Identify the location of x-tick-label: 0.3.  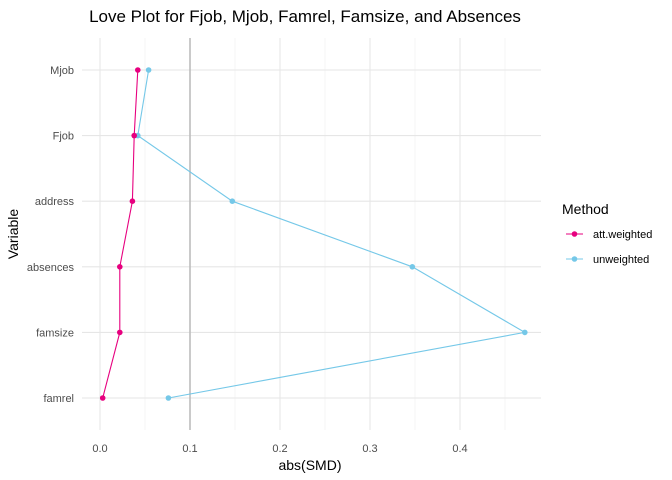
(369, 449).